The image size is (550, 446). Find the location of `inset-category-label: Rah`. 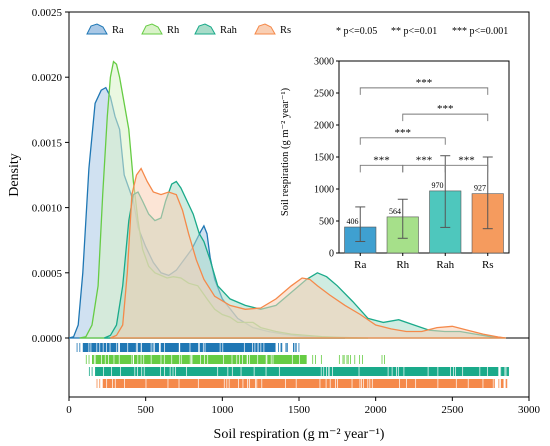

inset-category-label: Rah is located at coordinates (445, 265).